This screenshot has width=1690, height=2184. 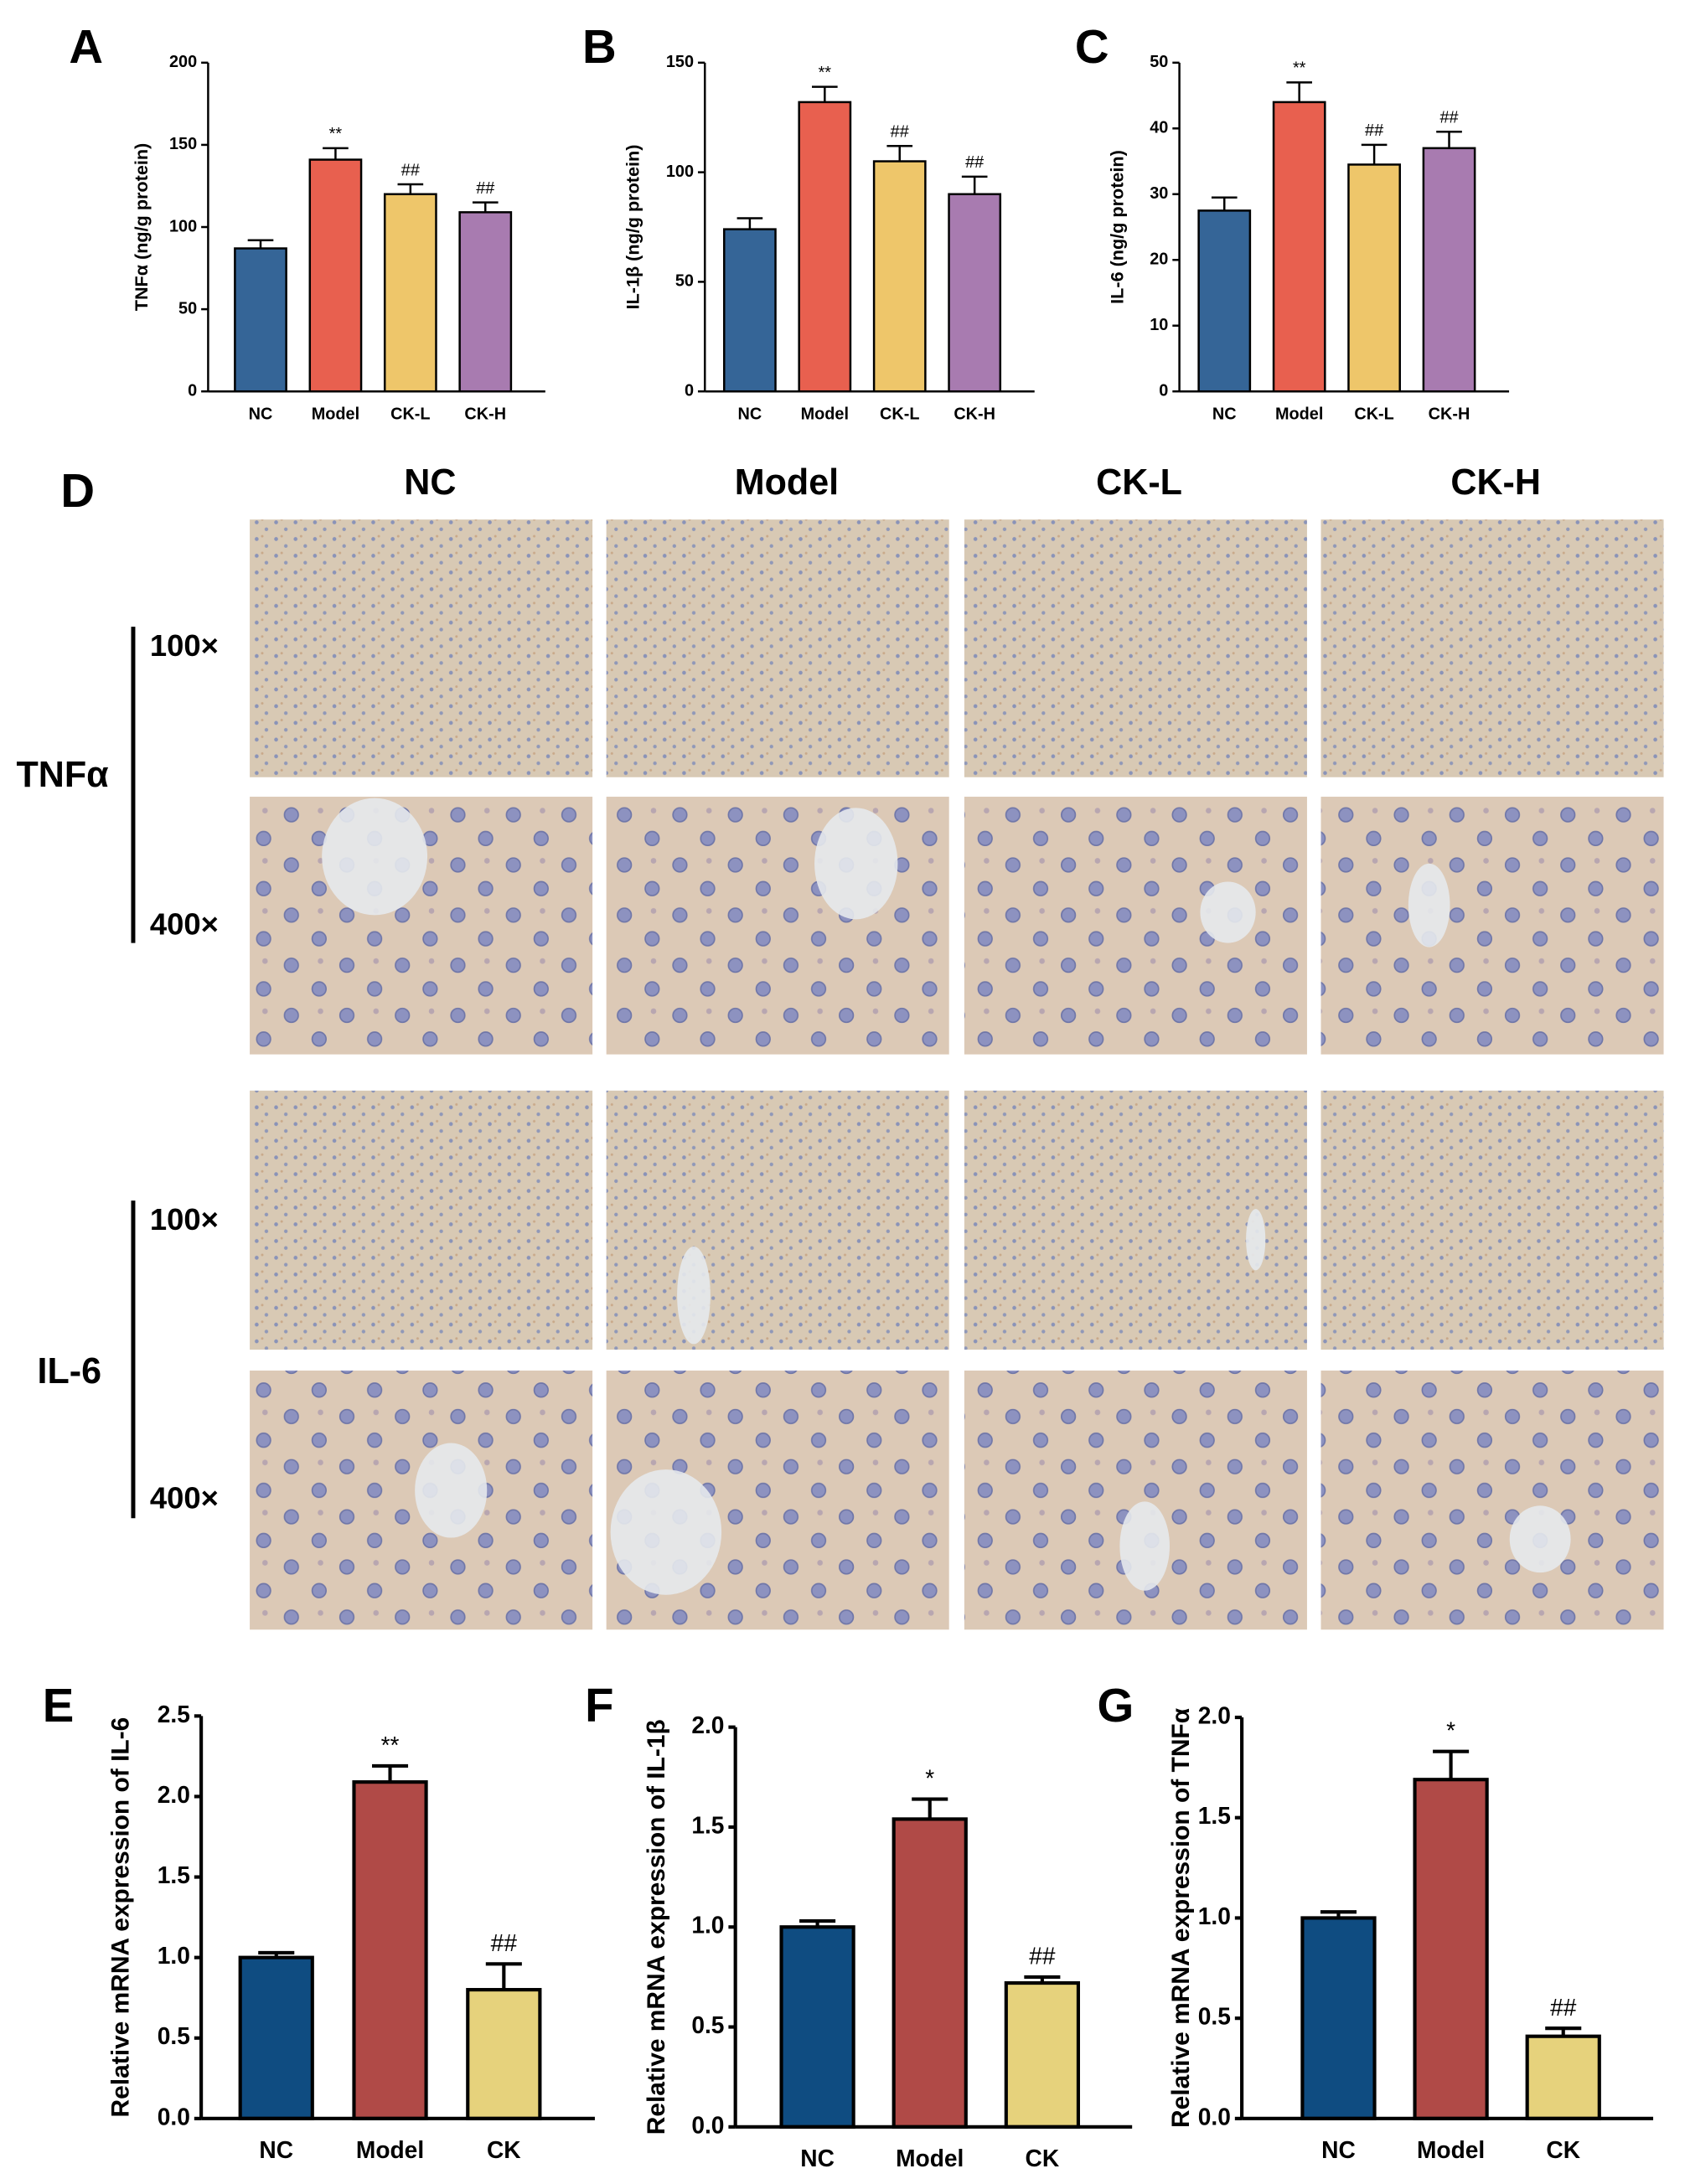 What do you see at coordinates (62, 775) in the screenshot?
I see `row-label: TNFα` at bounding box center [62, 775].